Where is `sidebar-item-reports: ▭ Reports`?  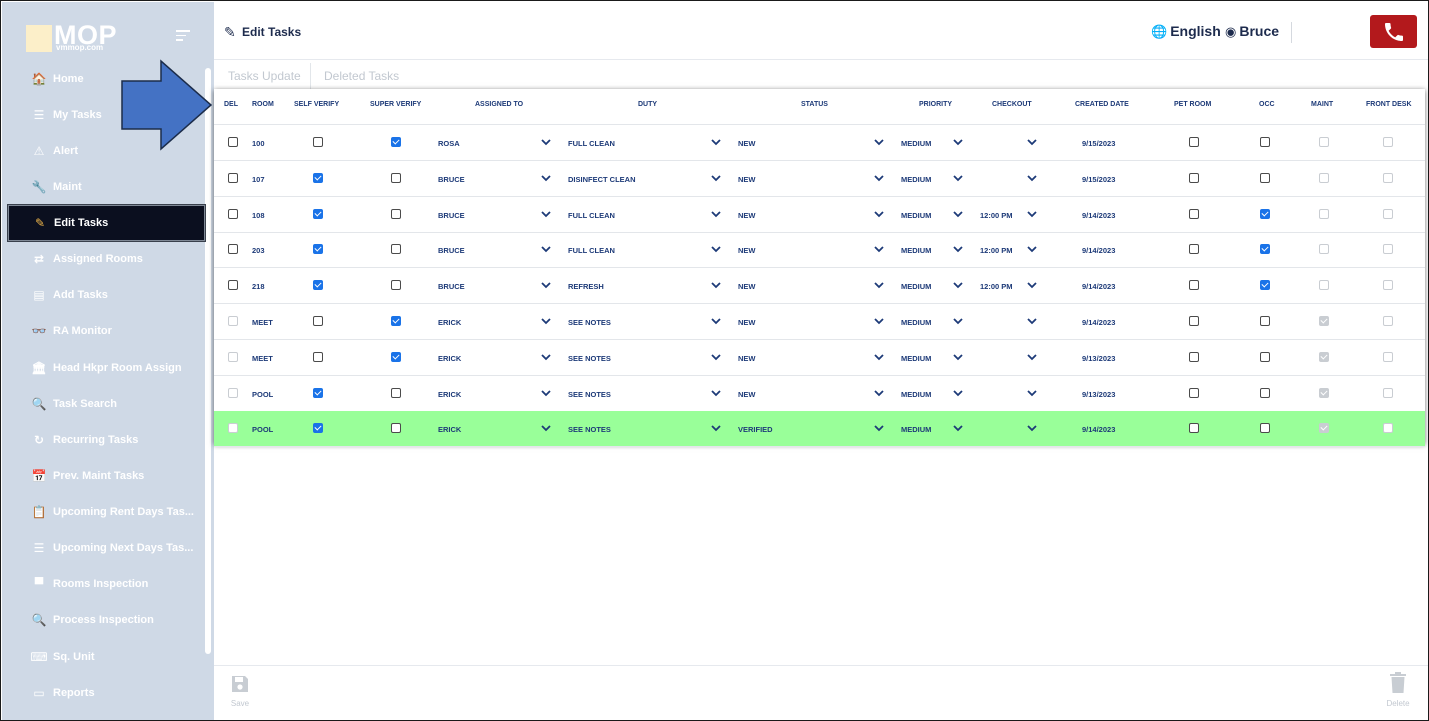
sidebar-item-reports: ▭ Reports is located at coordinates (108, 693).